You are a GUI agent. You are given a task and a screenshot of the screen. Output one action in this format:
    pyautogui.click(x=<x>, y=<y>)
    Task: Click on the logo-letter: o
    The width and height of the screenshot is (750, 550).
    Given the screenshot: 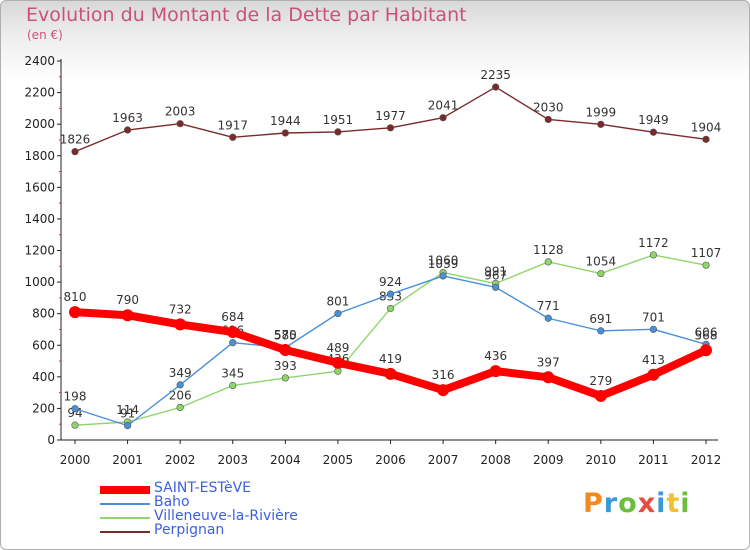 What is the action you would take?
    pyautogui.click(x=628, y=503)
    